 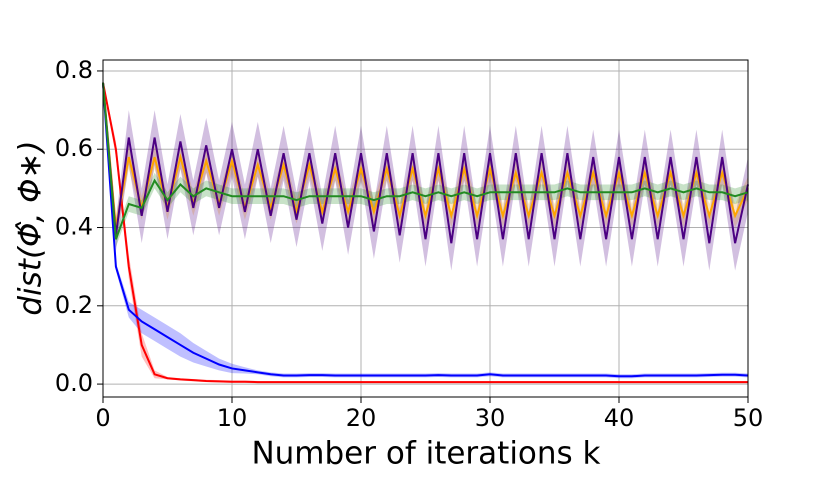 I want to click on x-tick-label: 0, so click(x=102, y=418).